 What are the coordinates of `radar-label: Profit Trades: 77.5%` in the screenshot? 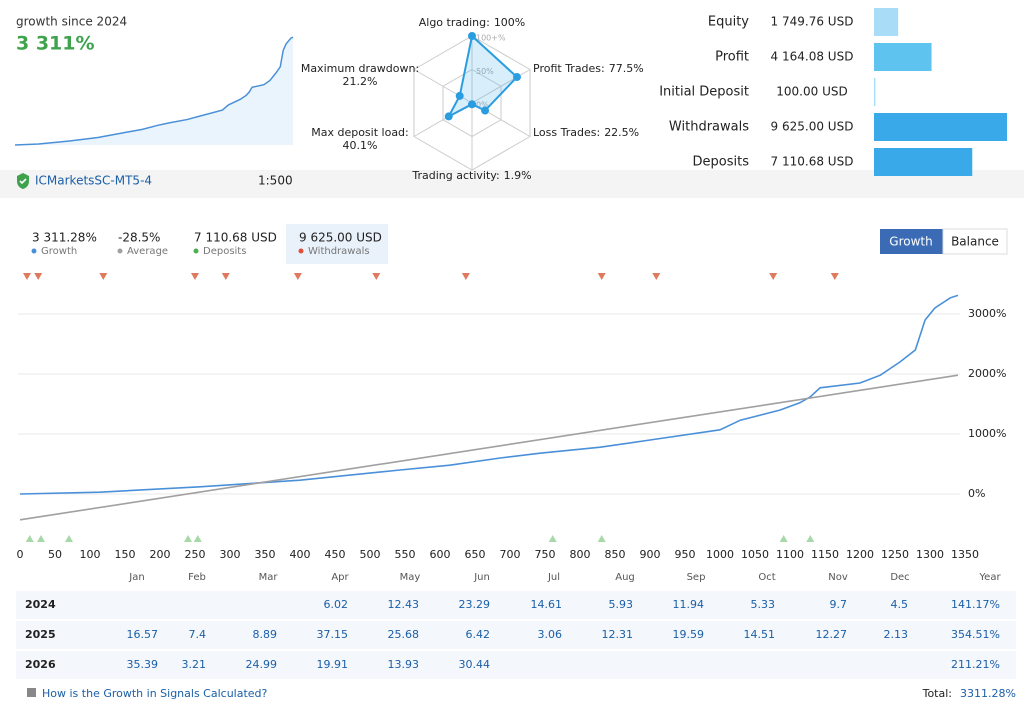 It's located at (588, 68).